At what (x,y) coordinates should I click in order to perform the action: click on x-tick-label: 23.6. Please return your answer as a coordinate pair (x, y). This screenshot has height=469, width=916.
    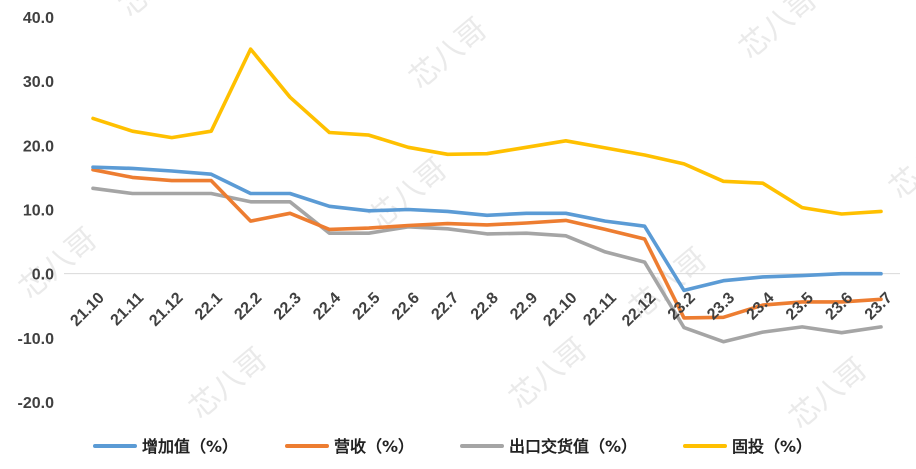
    Looking at the image, I should click on (839, 306).